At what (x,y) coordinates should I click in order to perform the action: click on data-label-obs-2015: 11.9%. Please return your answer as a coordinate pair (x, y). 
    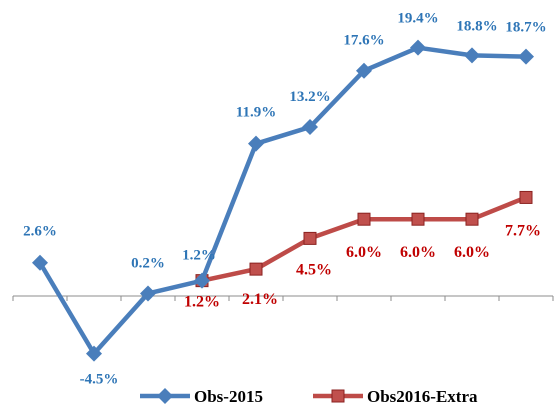
    Looking at the image, I should click on (256, 113).